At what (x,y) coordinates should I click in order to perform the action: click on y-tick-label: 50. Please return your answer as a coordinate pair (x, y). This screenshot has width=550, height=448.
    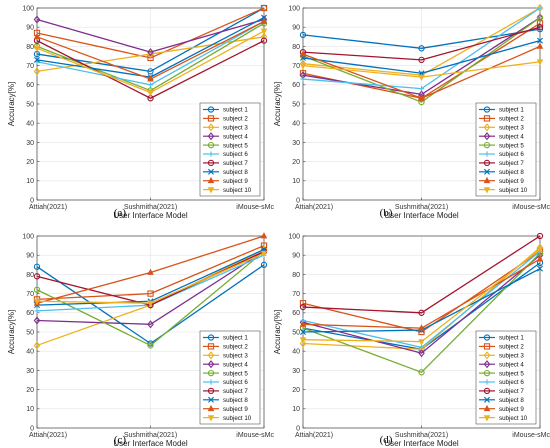
    Looking at the image, I should click on (296, 332).